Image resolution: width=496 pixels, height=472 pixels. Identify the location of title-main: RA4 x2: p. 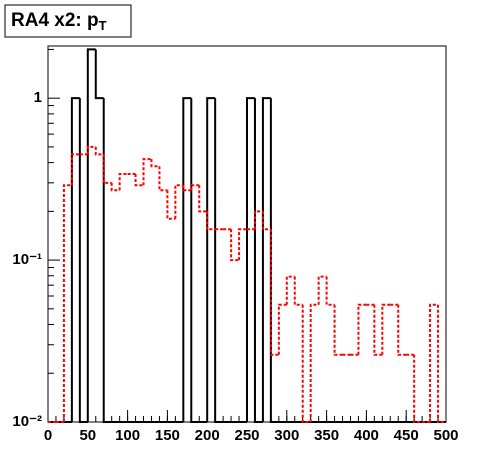
(55, 20).